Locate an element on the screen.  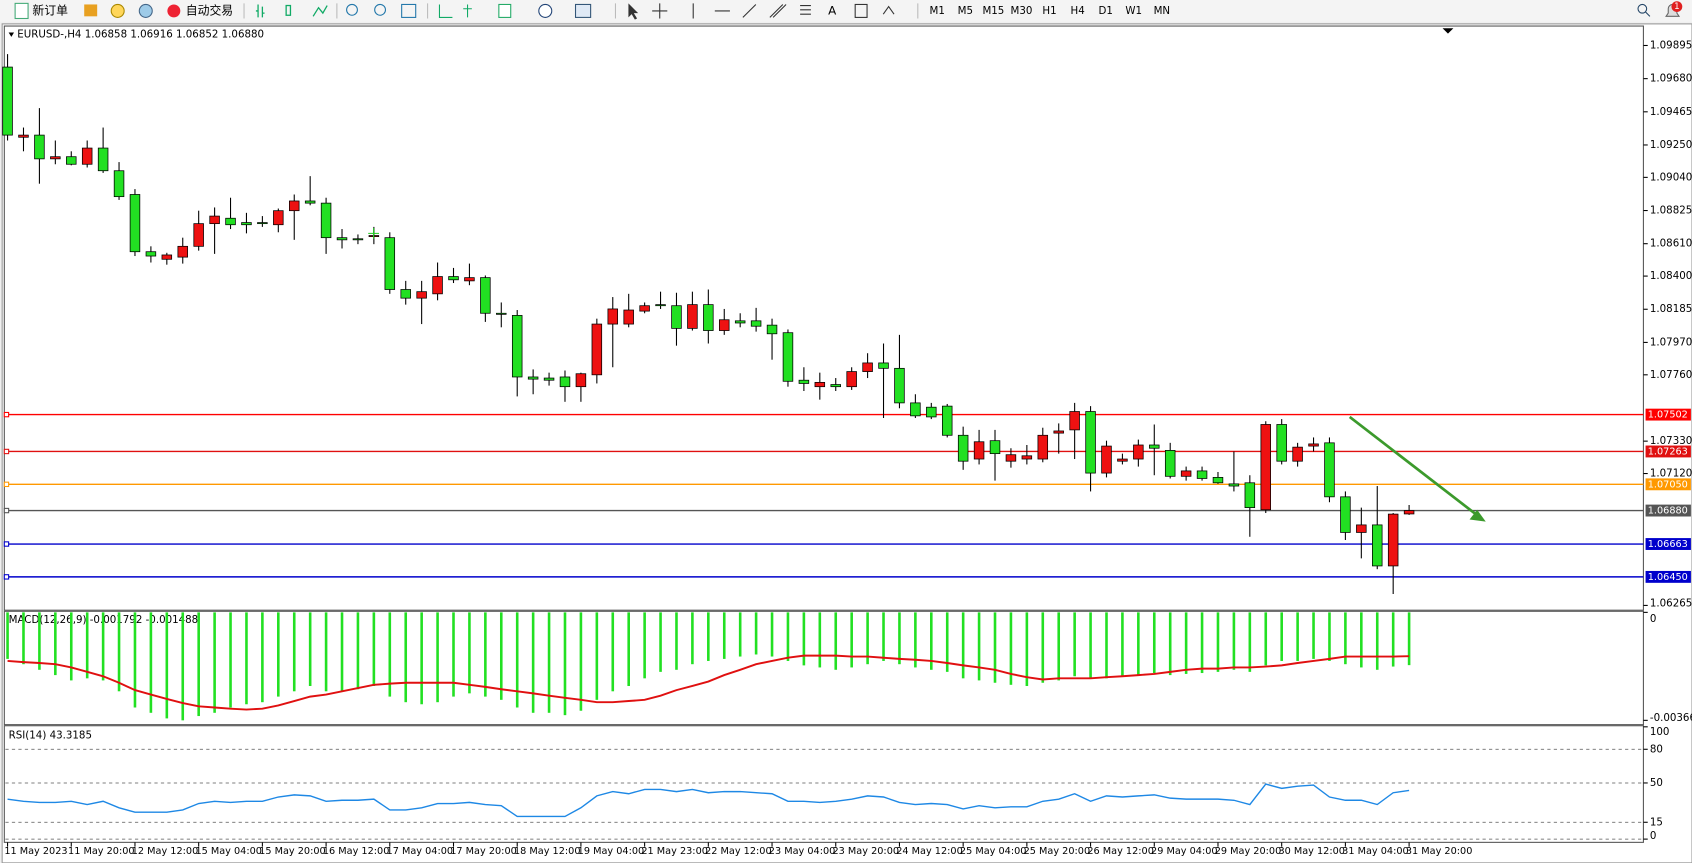
timeframe-button: H1 is located at coordinates (1049, 11).